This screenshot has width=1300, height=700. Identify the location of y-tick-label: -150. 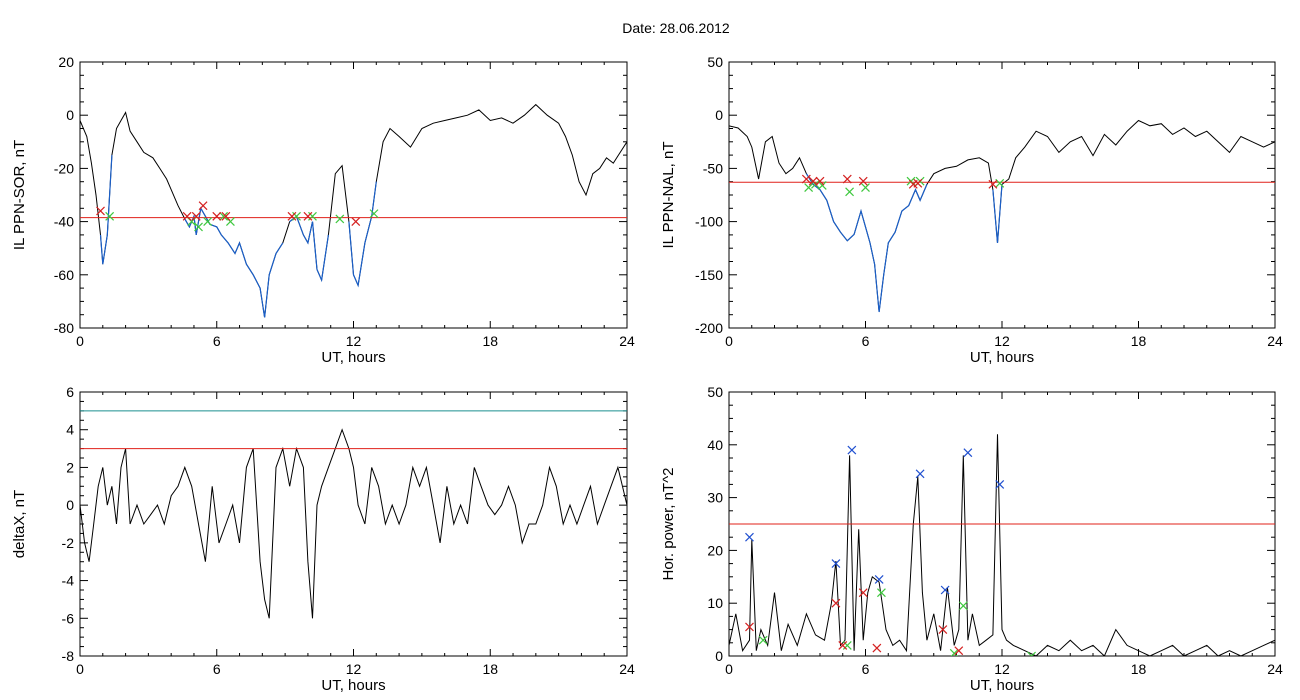
(709, 275).